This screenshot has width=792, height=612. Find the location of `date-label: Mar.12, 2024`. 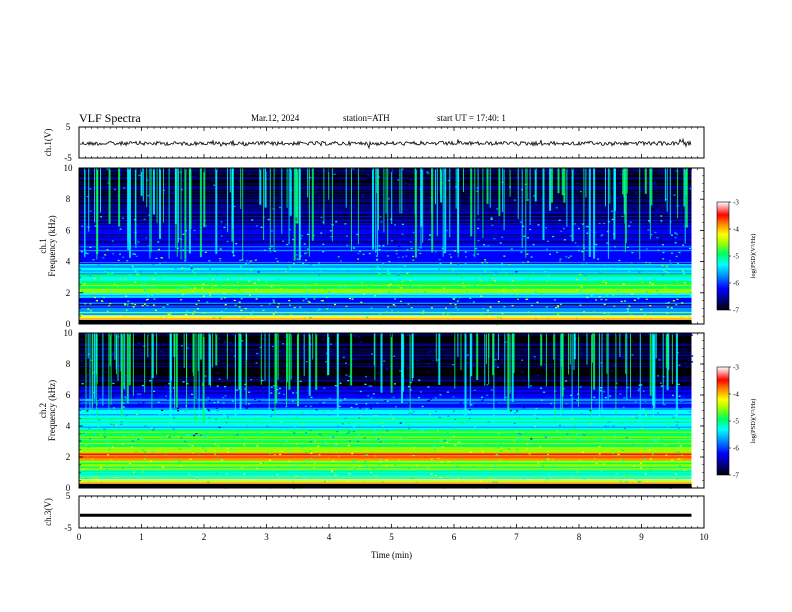

date-label: Mar.12, 2024 is located at coordinates (275, 118).